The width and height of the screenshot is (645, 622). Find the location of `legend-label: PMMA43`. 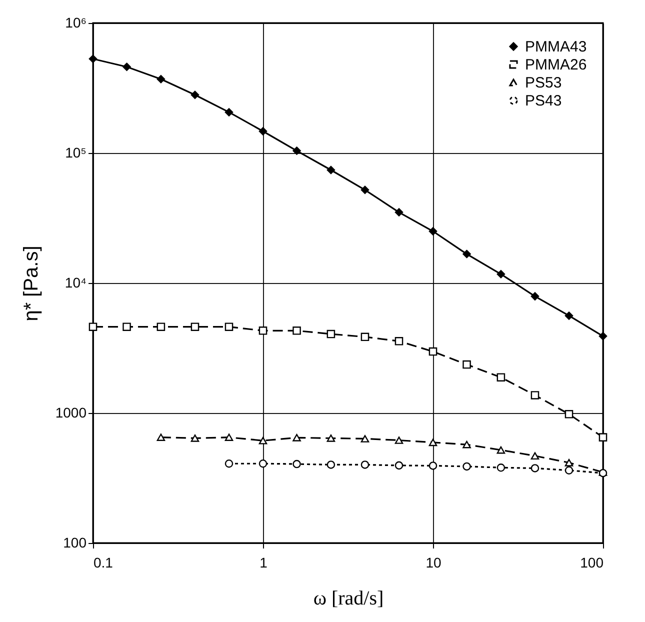

legend-label: PMMA43 is located at coordinates (556, 47).